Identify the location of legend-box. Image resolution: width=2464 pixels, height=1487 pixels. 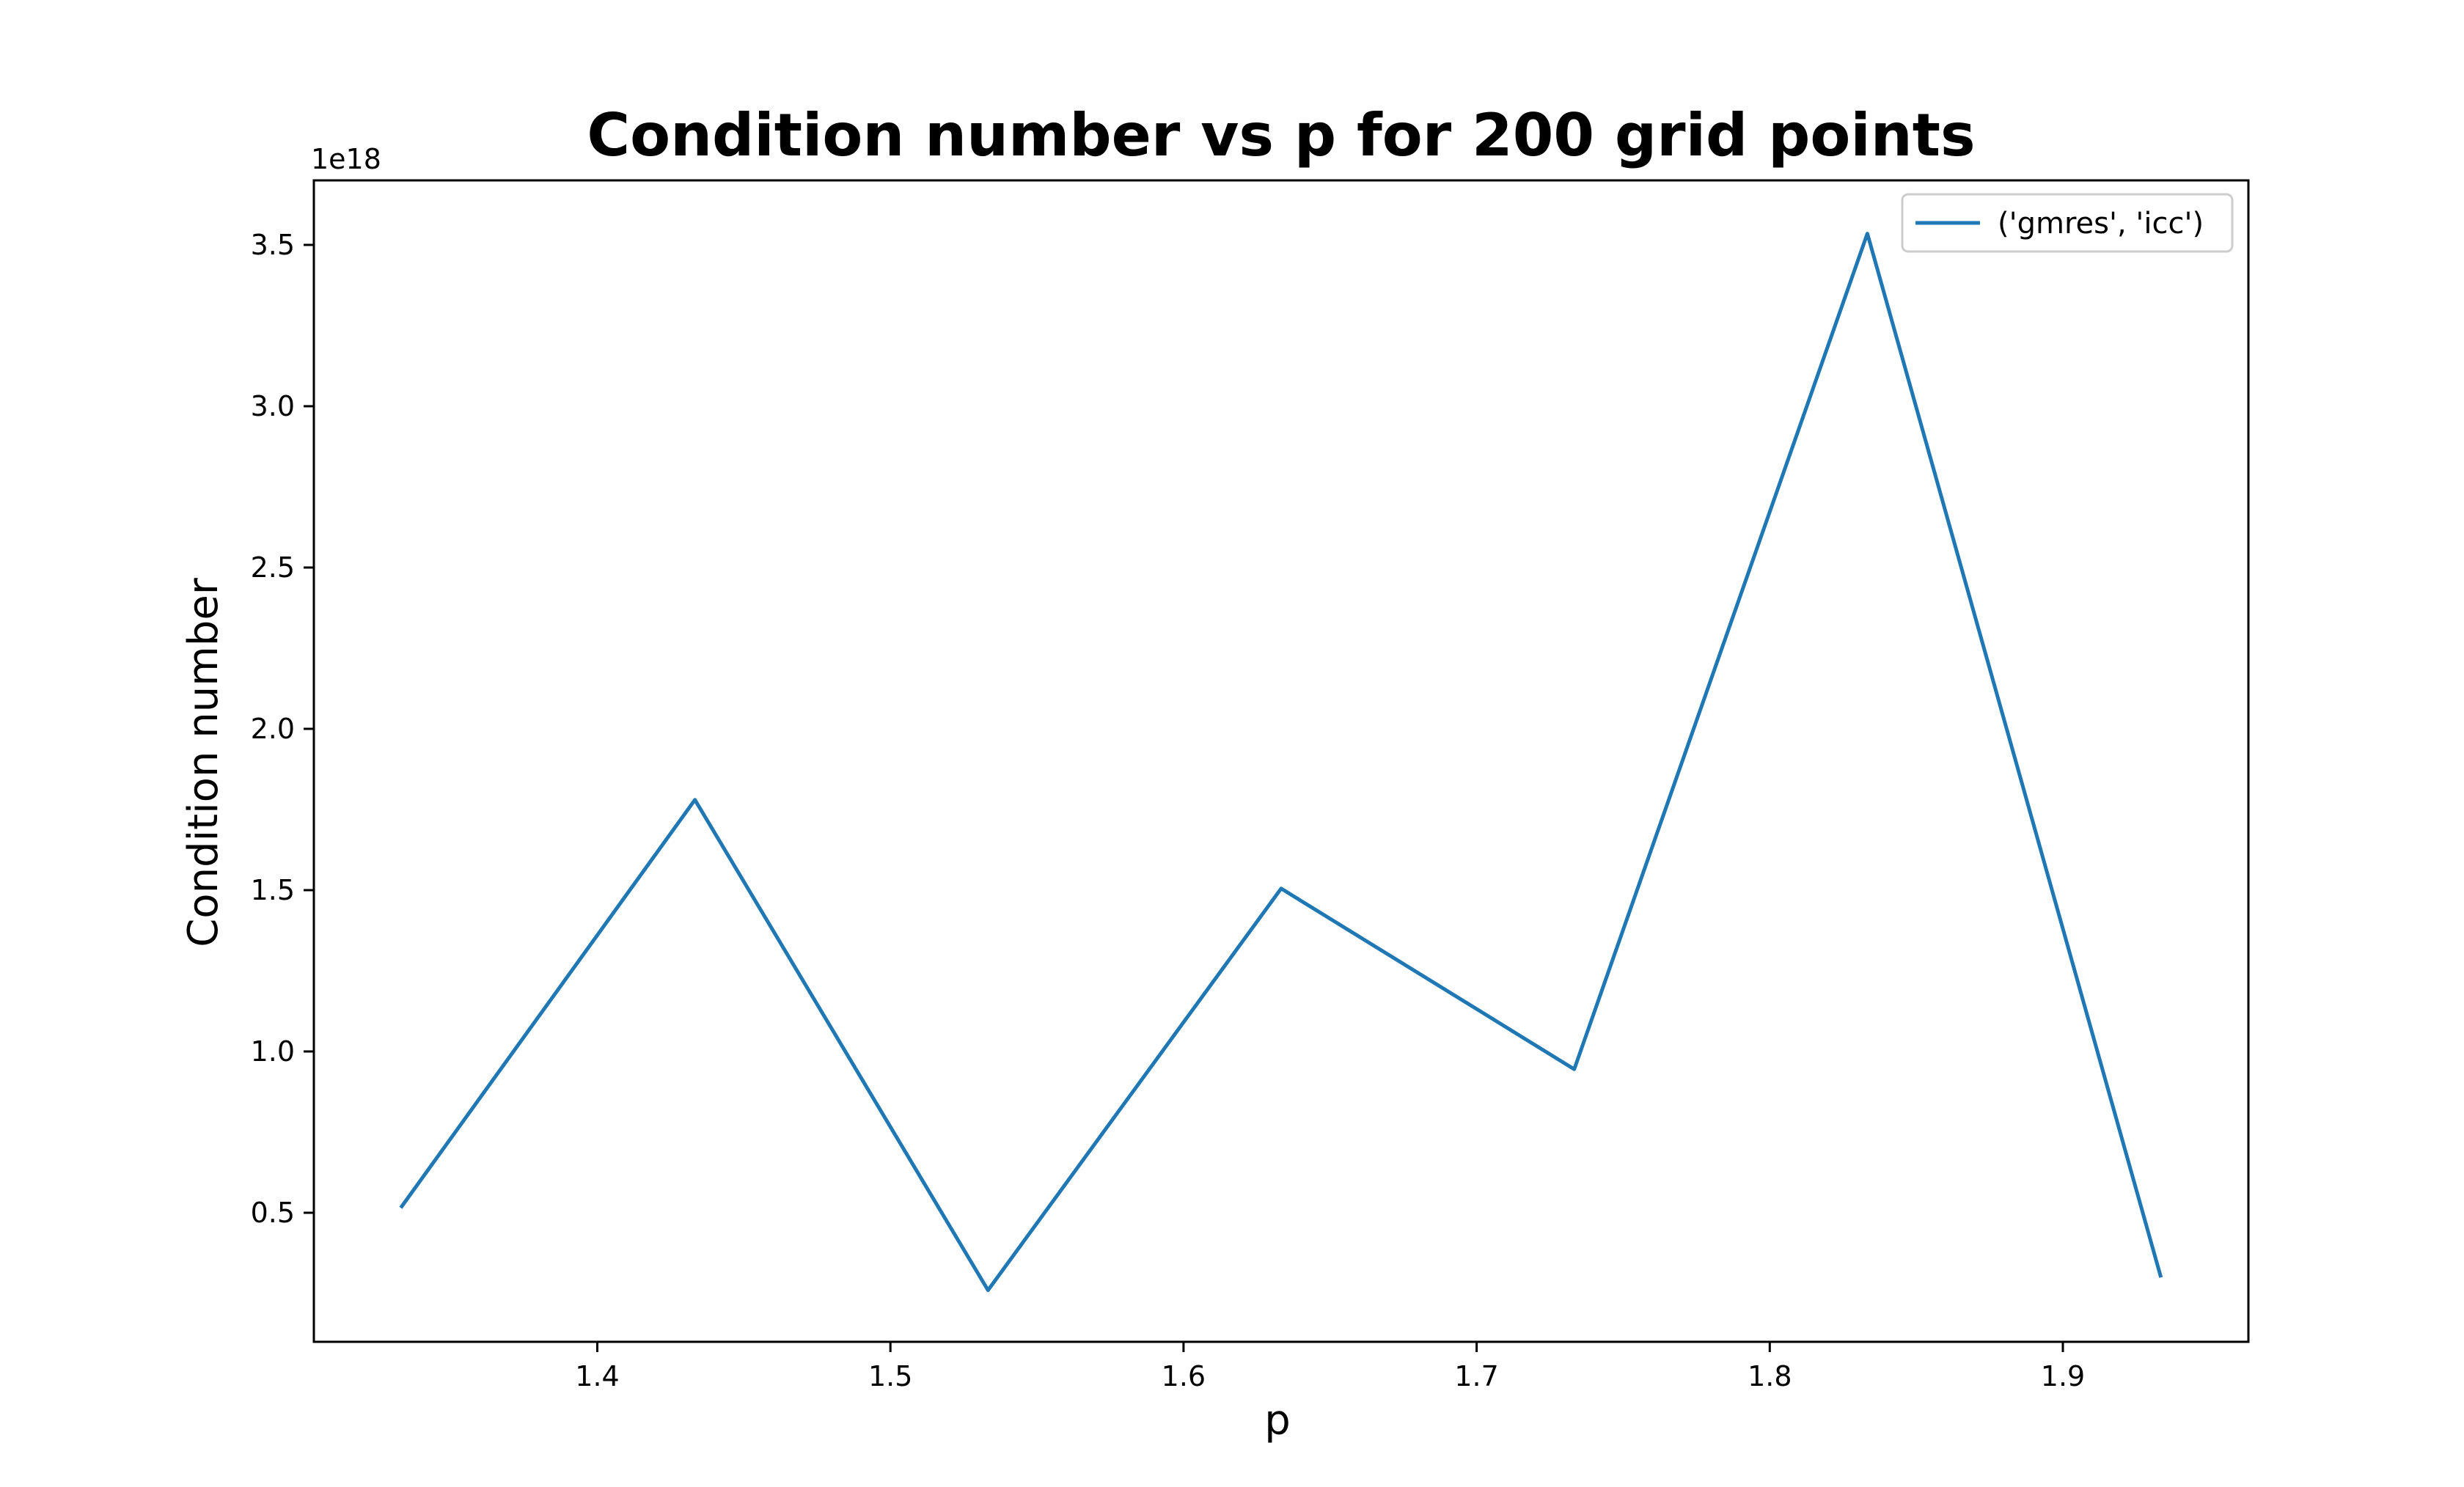
(2067, 223).